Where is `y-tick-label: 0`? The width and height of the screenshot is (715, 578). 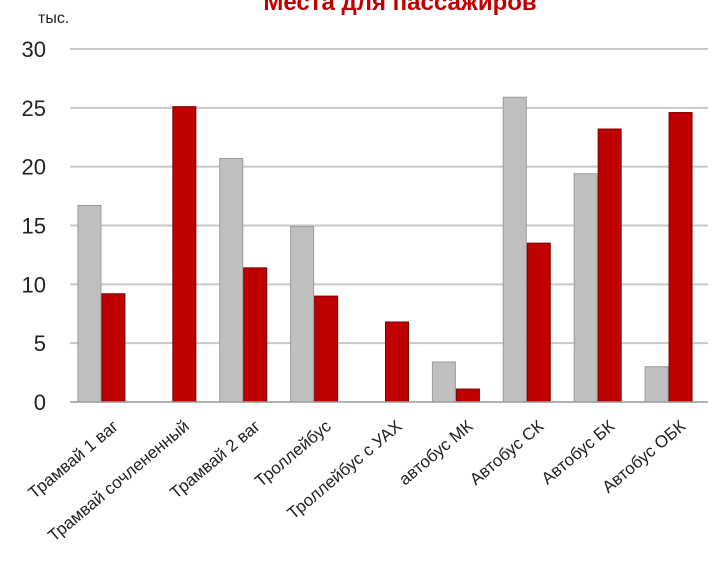 y-tick-label: 0 is located at coordinates (40, 402).